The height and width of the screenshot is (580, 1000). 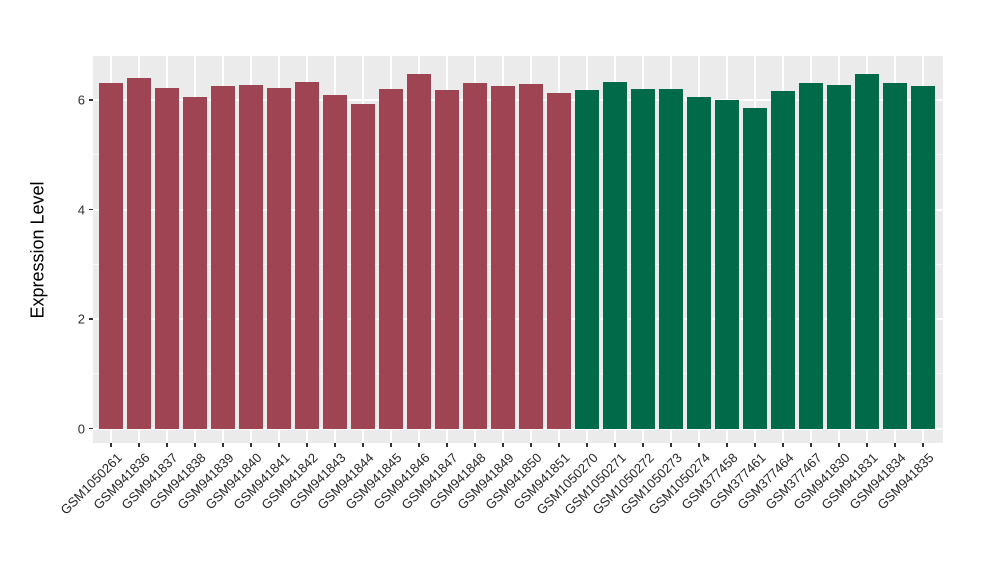 I want to click on bar-GSM941850, so click(x=531, y=256).